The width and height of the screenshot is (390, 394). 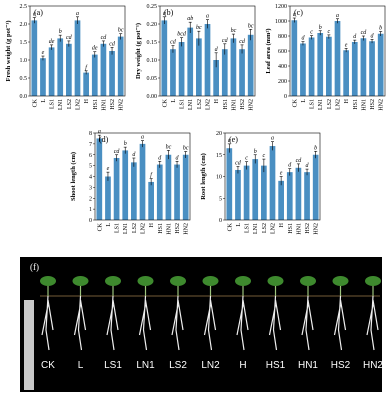 What do you see at coordinates (281, 22) in the screenshot?
I see `y-tick-label: 1000` at bounding box center [281, 22].